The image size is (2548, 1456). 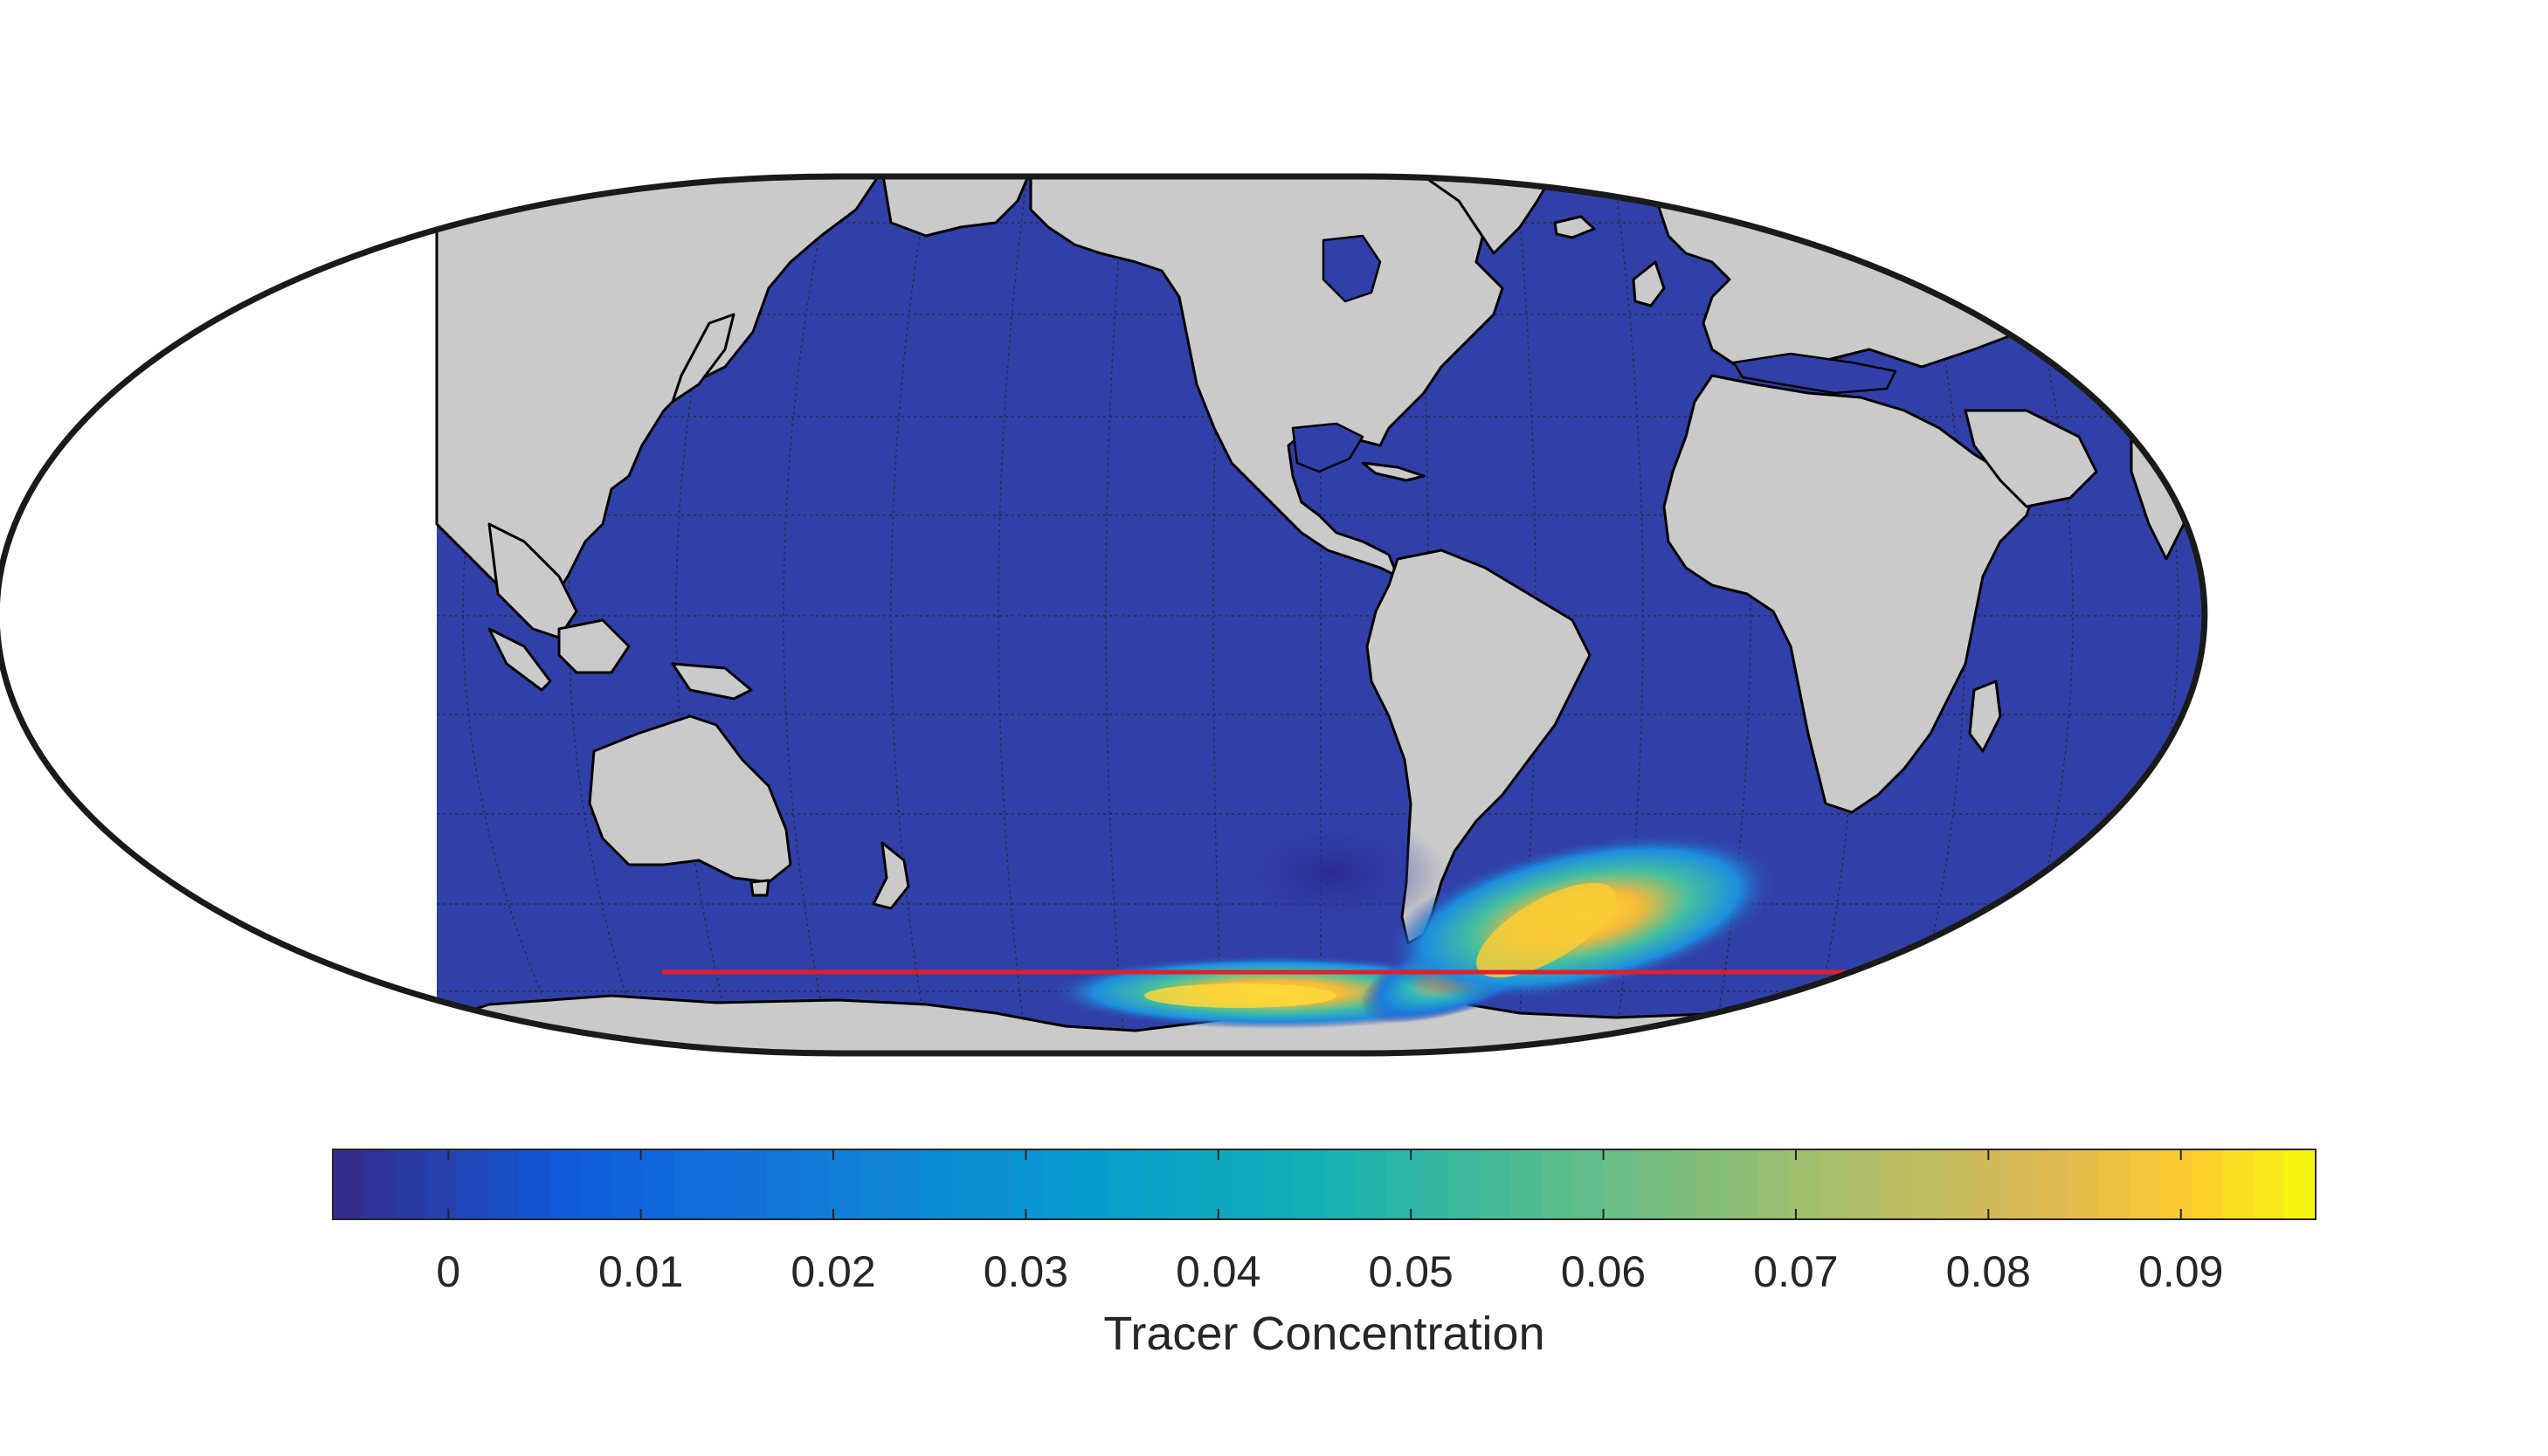 What do you see at coordinates (519, 659) in the screenshot?
I see `landmass-sumatra` at bounding box center [519, 659].